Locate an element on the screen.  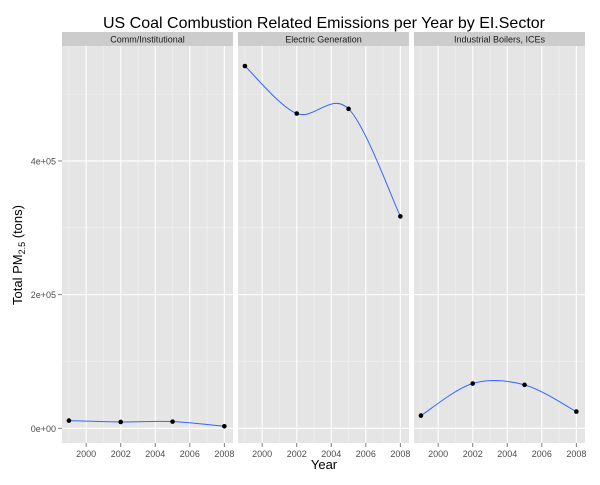
facet-strip-label: Comm/Institutional is located at coordinates (147, 40).